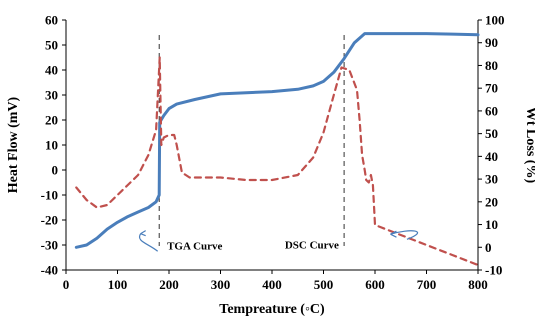  I want to click on annotation-tga-arrow, so click(148, 242).